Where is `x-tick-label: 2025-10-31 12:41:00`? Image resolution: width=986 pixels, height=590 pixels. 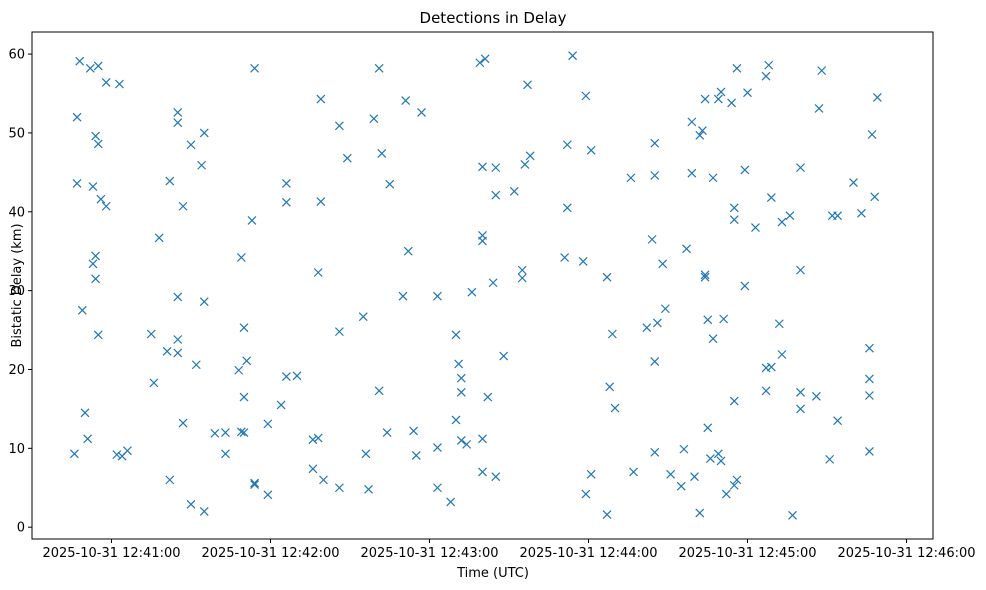 x-tick-label: 2025-10-31 12:41:00 is located at coordinates (111, 553).